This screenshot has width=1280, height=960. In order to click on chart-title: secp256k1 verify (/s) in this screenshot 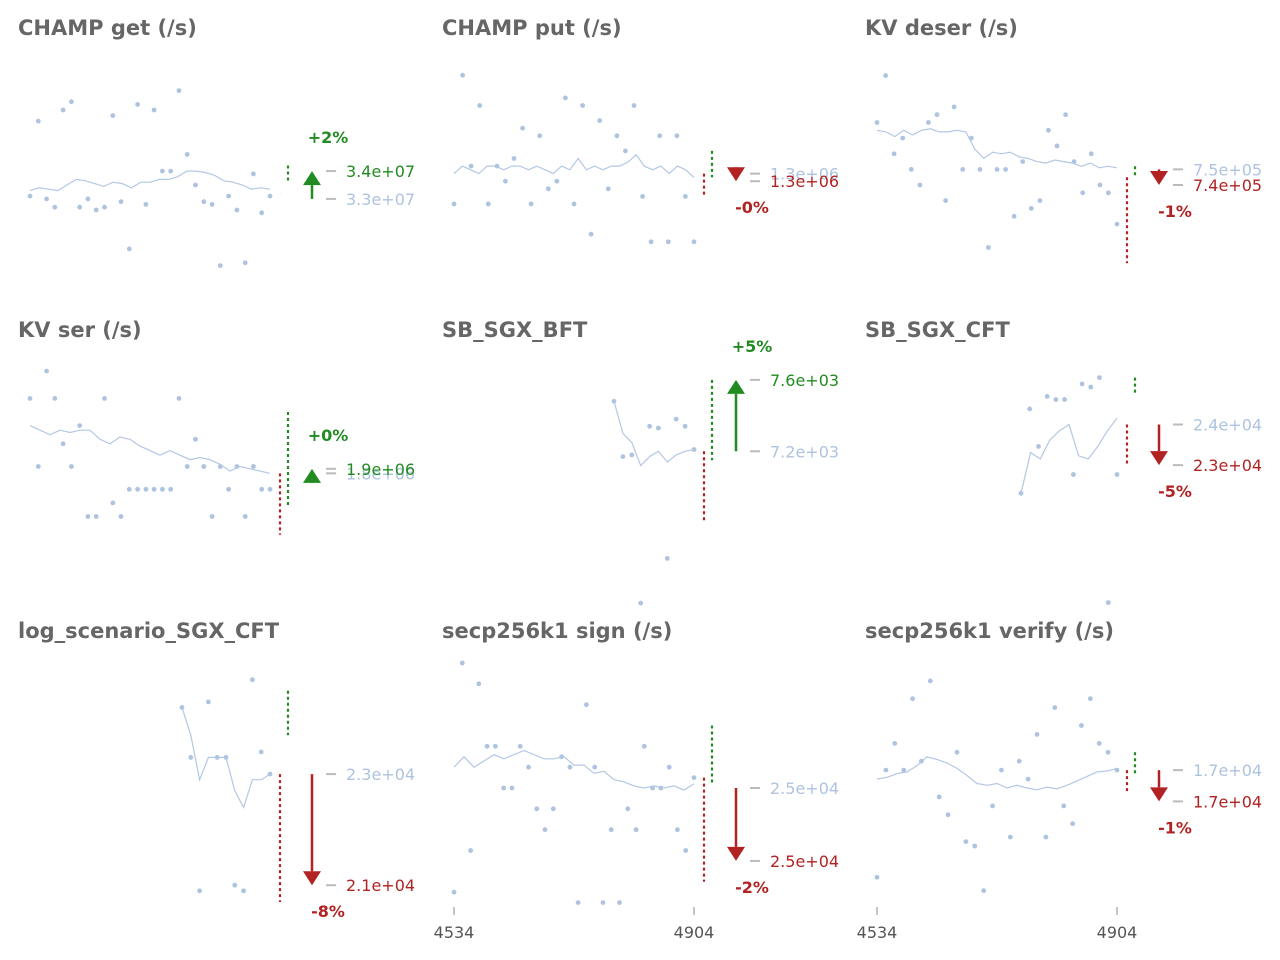, I will do `click(989, 631)`.